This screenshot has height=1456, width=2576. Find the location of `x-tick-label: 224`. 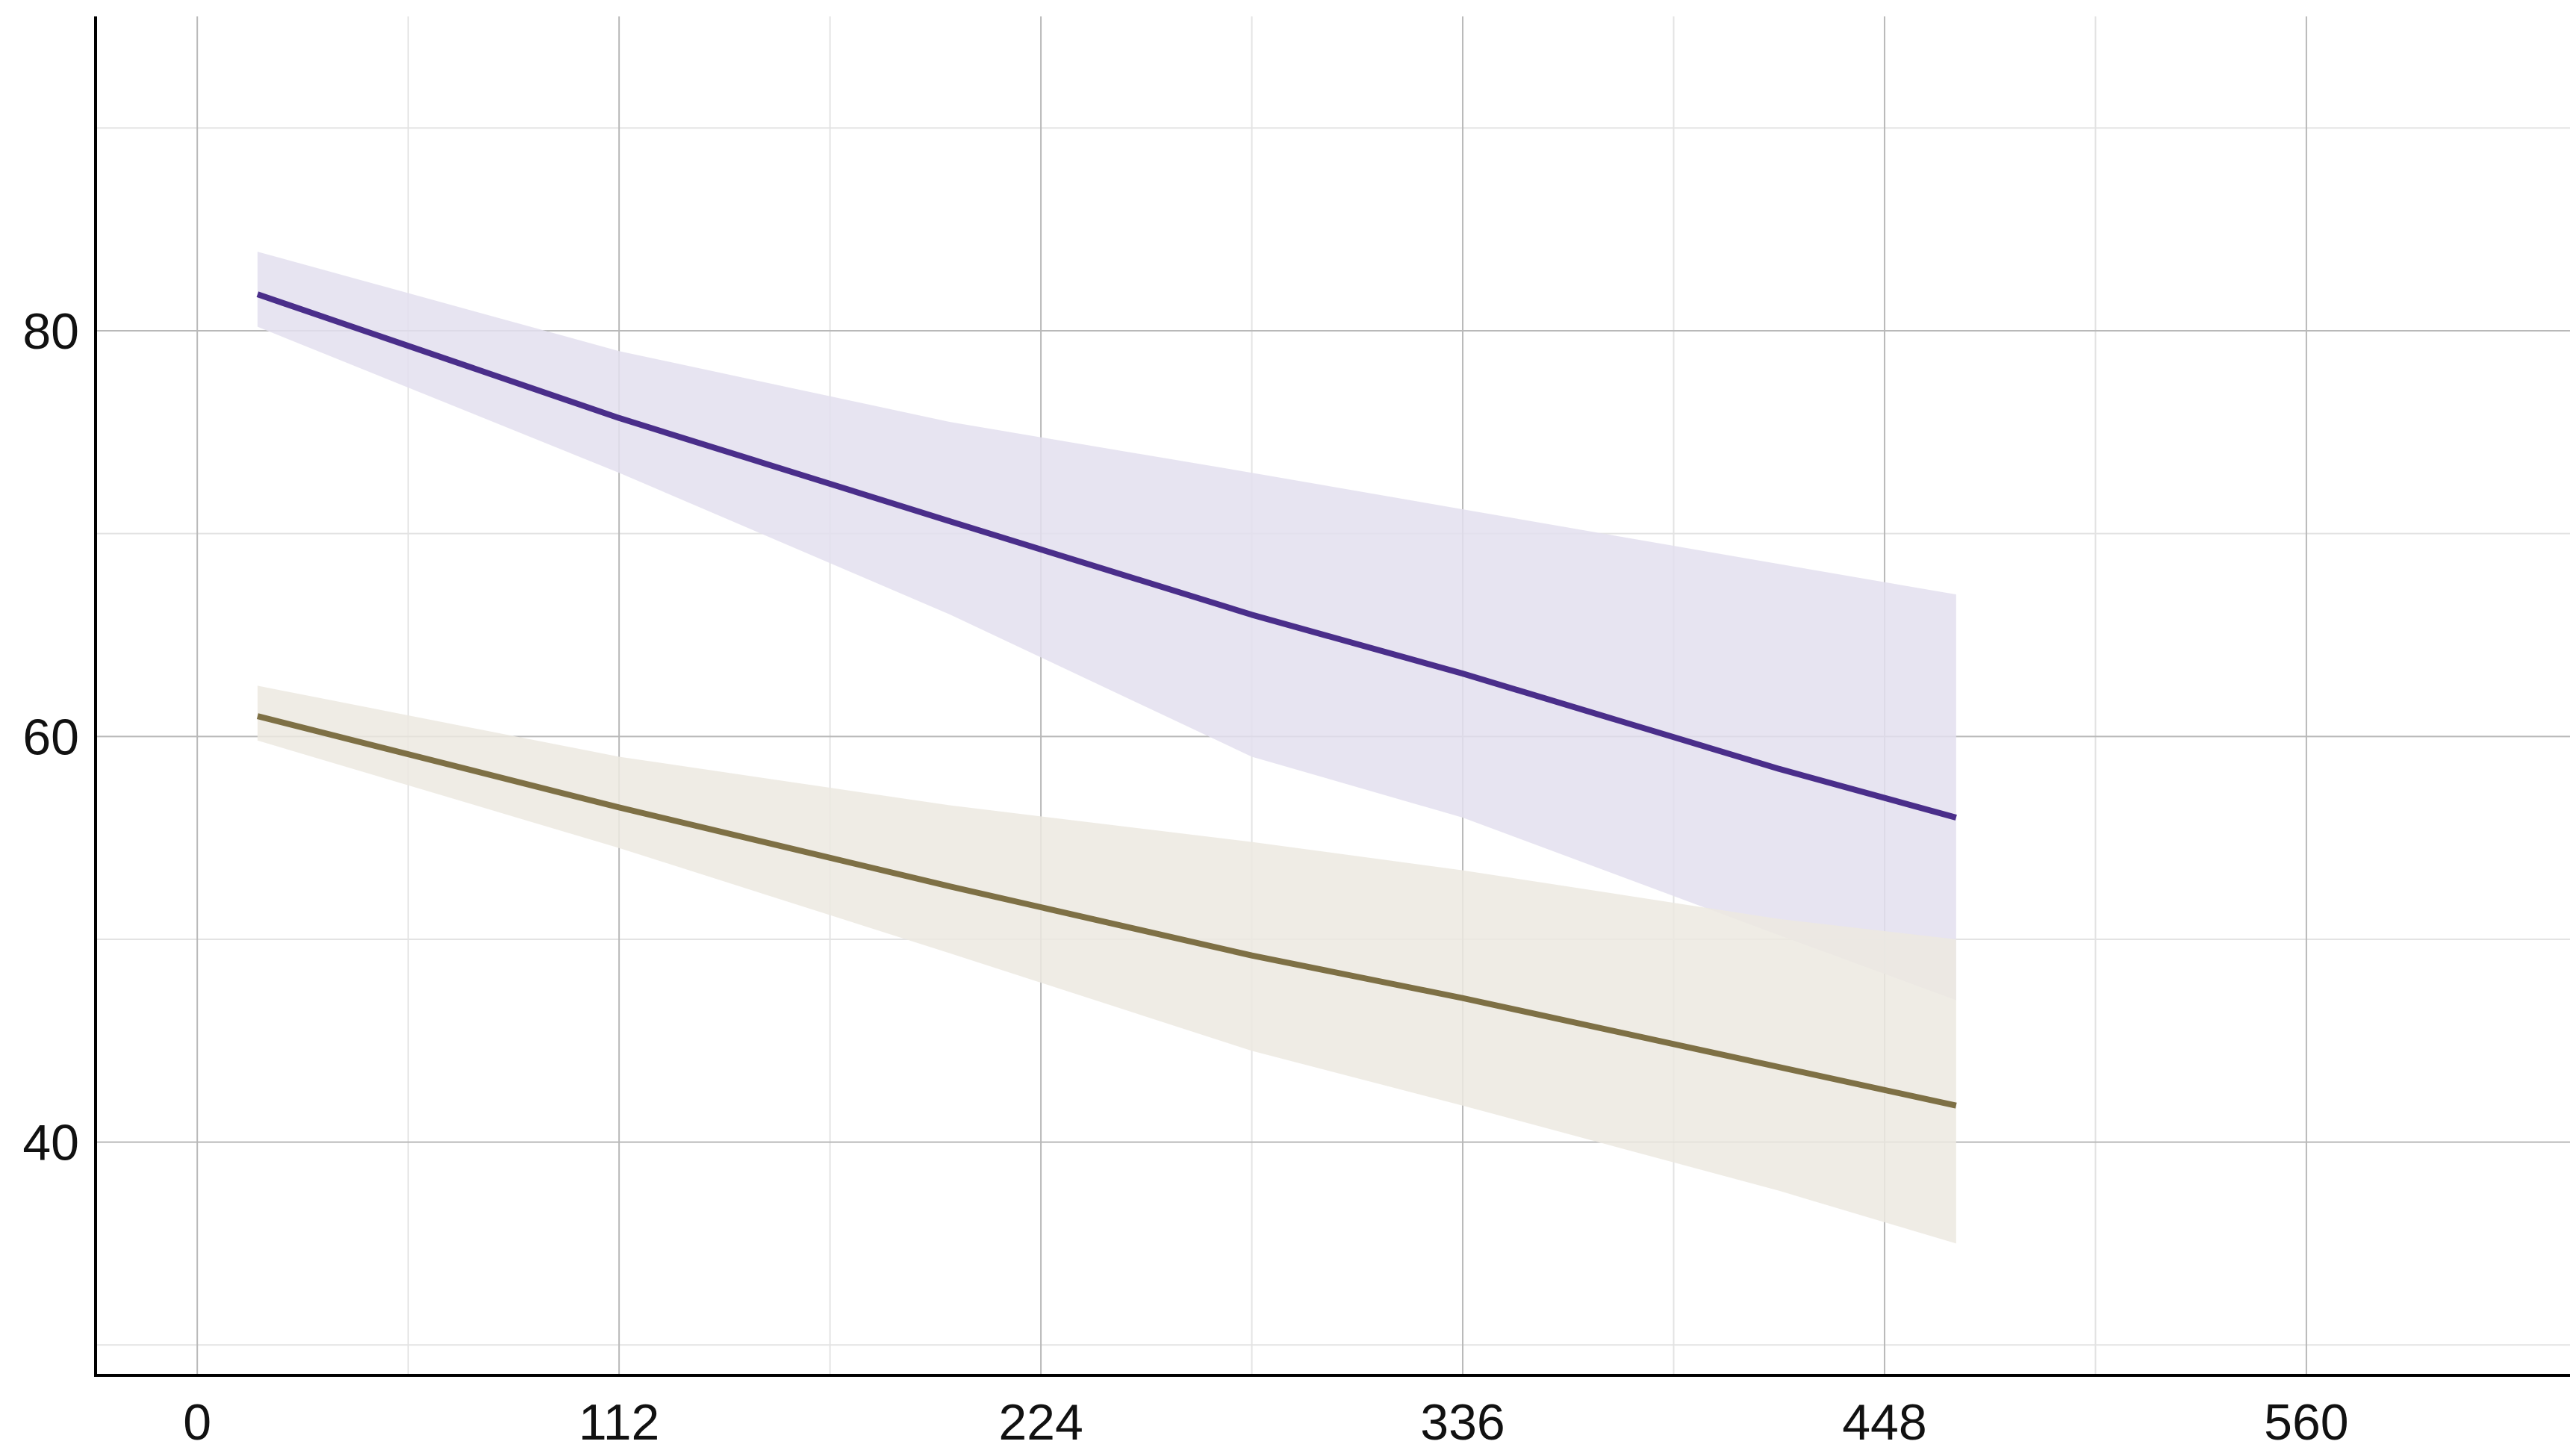

x-tick-label: 224 is located at coordinates (1040, 1422).